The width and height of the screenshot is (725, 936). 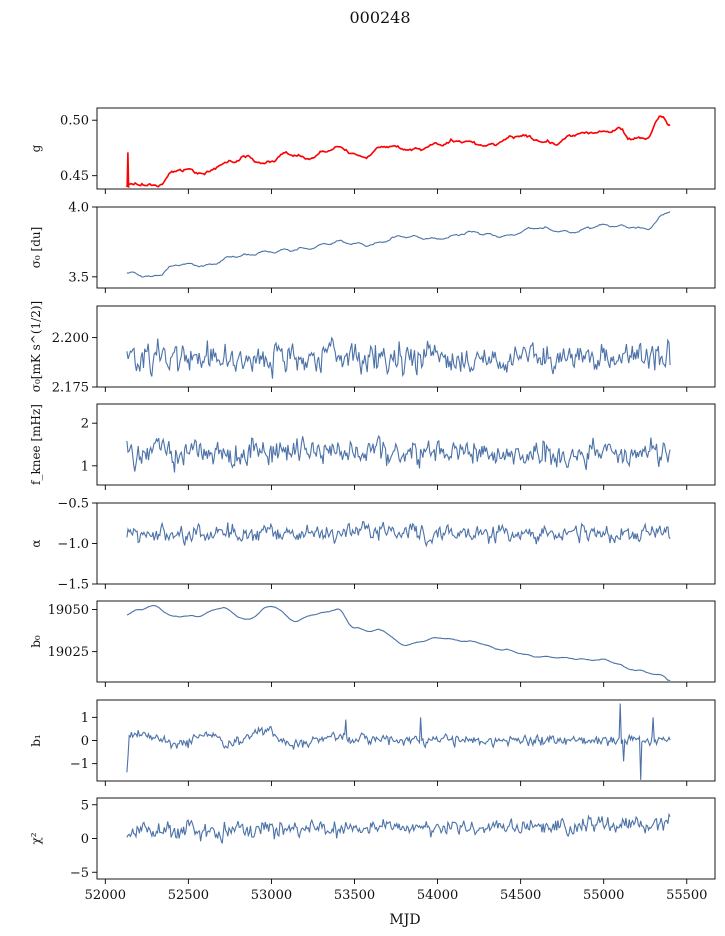 What do you see at coordinates (36, 641) in the screenshot?
I see `y-axis-label: b₀` at bounding box center [36, 641].